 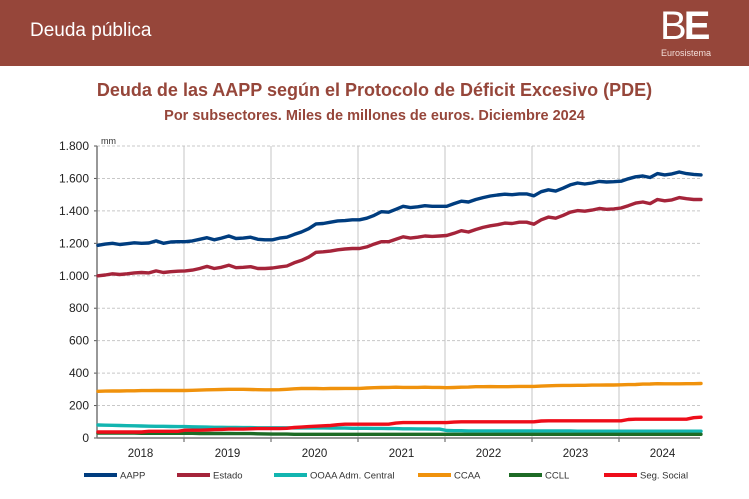 What do you see at coordinates (74, 178) in the screenshot?
I see `y-tick-label: 1.600` at bounding box center [74, 178].